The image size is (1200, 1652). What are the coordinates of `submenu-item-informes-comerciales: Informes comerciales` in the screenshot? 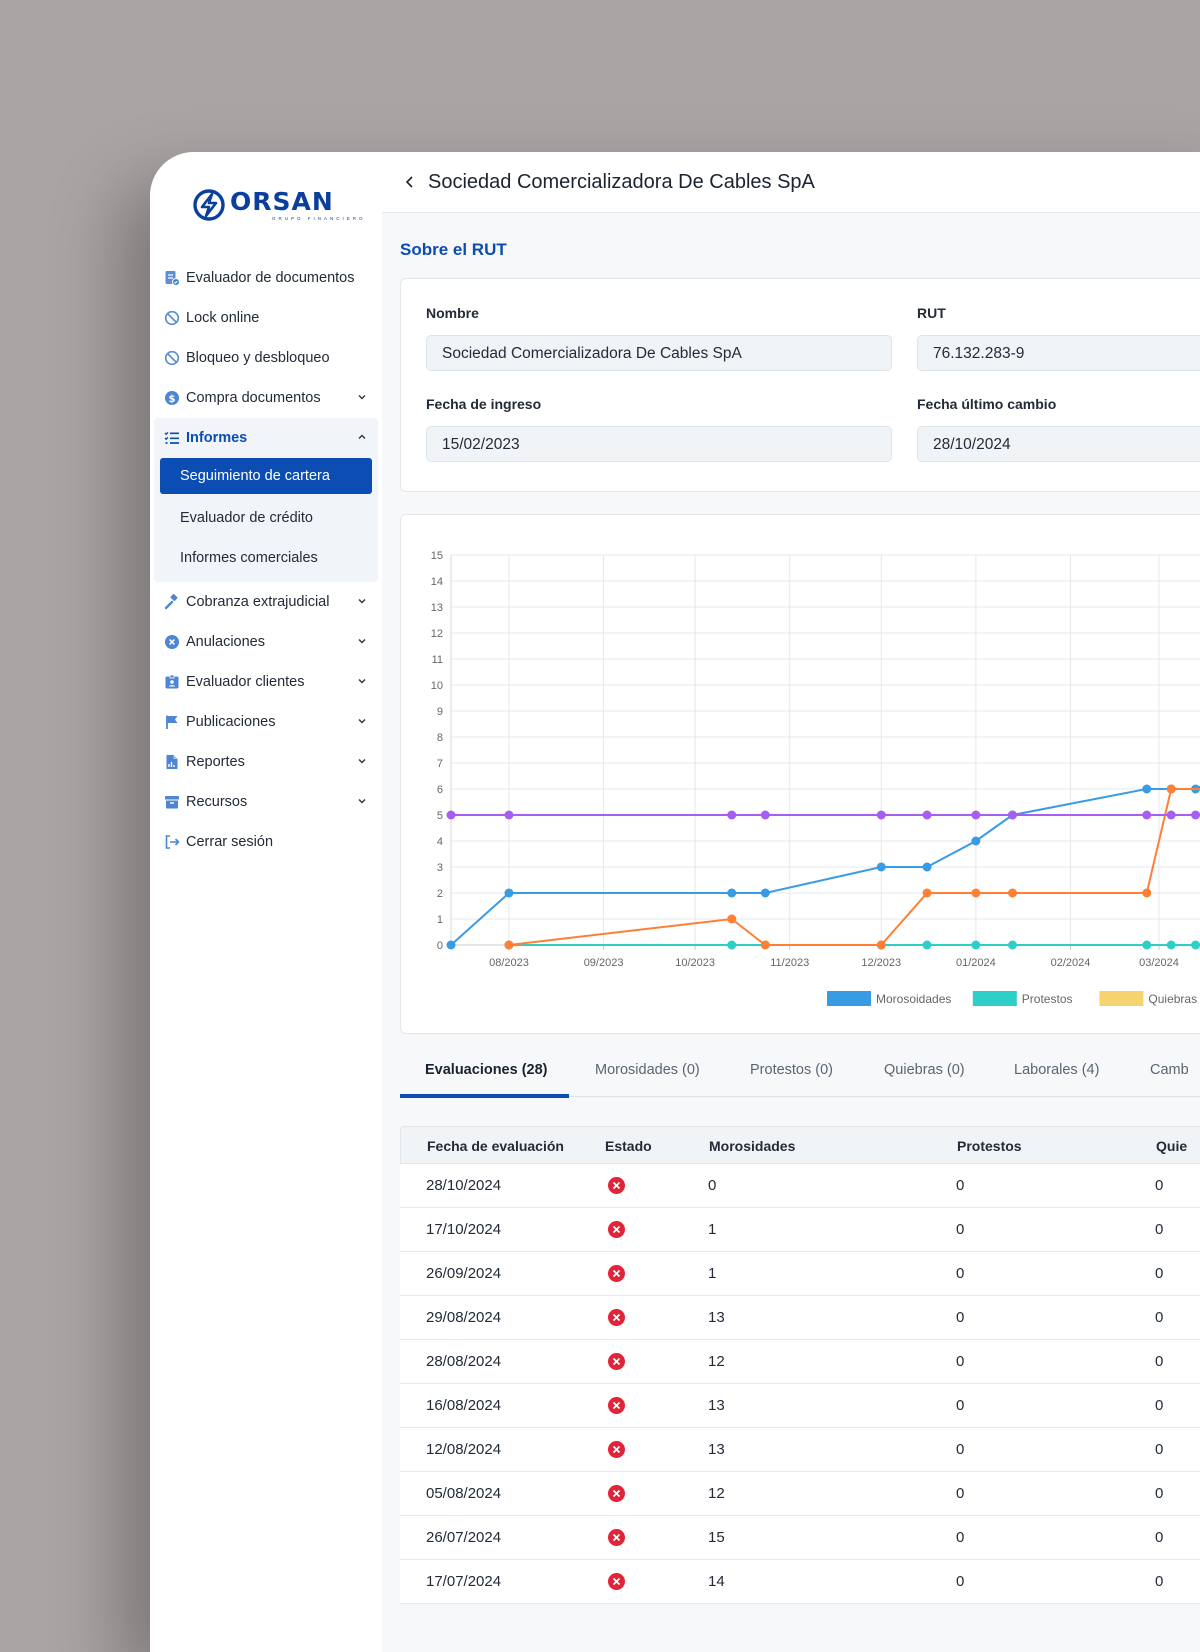 It's located at (266, 558).